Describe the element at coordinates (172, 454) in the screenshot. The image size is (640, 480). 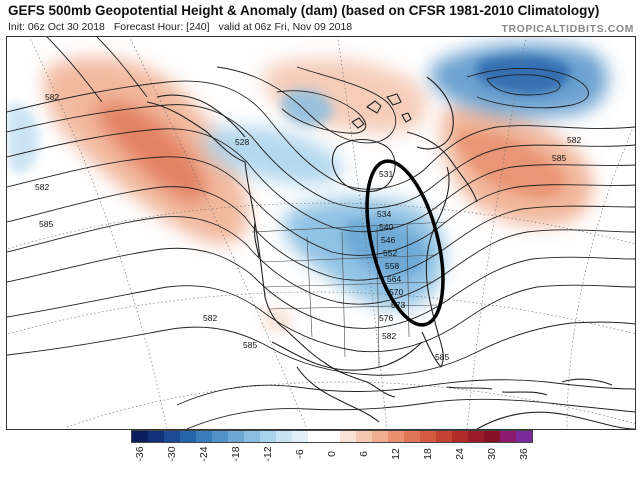
I see `colorbar-tick-label: -30` at that location.